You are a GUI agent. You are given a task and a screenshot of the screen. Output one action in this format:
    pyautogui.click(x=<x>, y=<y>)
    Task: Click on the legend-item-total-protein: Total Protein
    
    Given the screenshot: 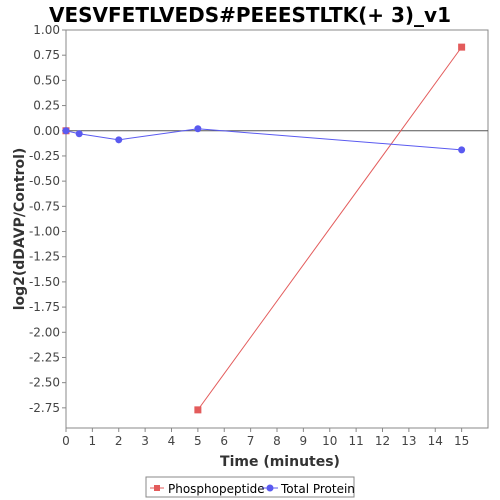 What is the action you would take?
    pyautogui.click(x=308, y=489)
    